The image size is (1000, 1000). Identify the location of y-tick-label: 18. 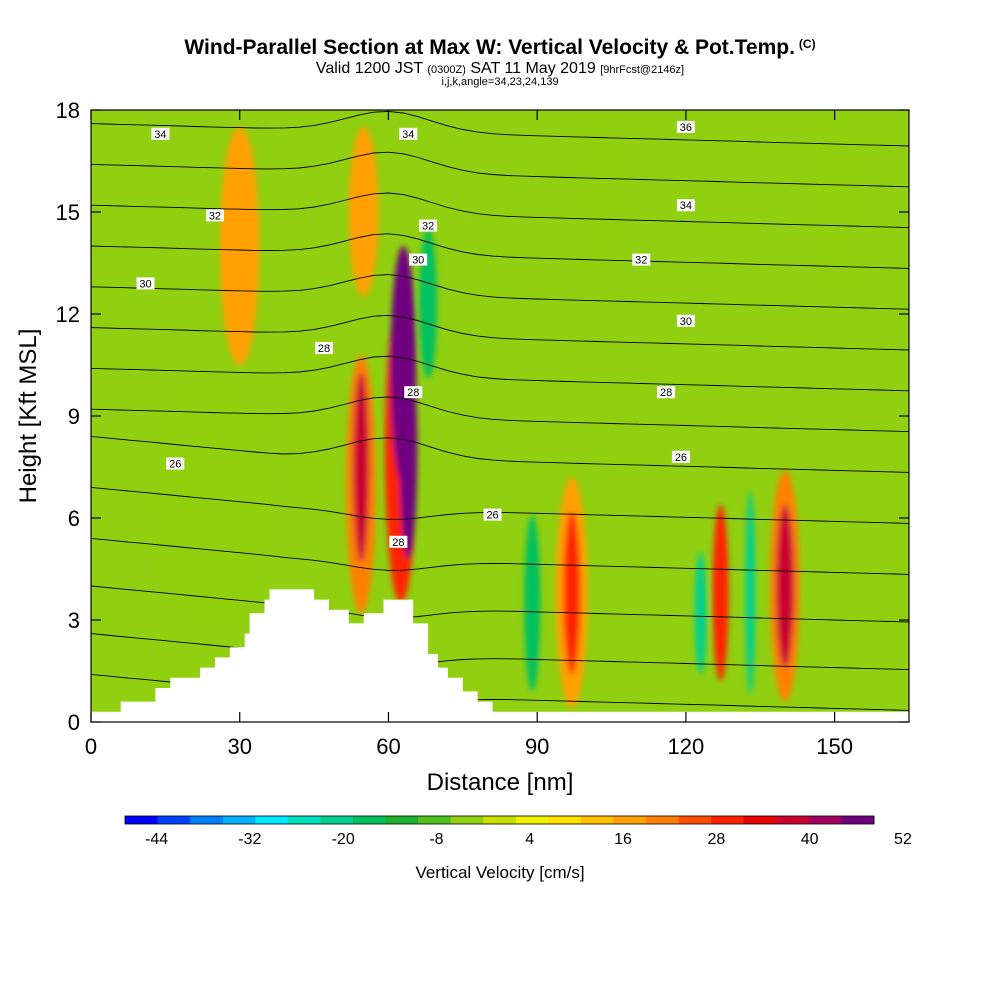
(68, 110).